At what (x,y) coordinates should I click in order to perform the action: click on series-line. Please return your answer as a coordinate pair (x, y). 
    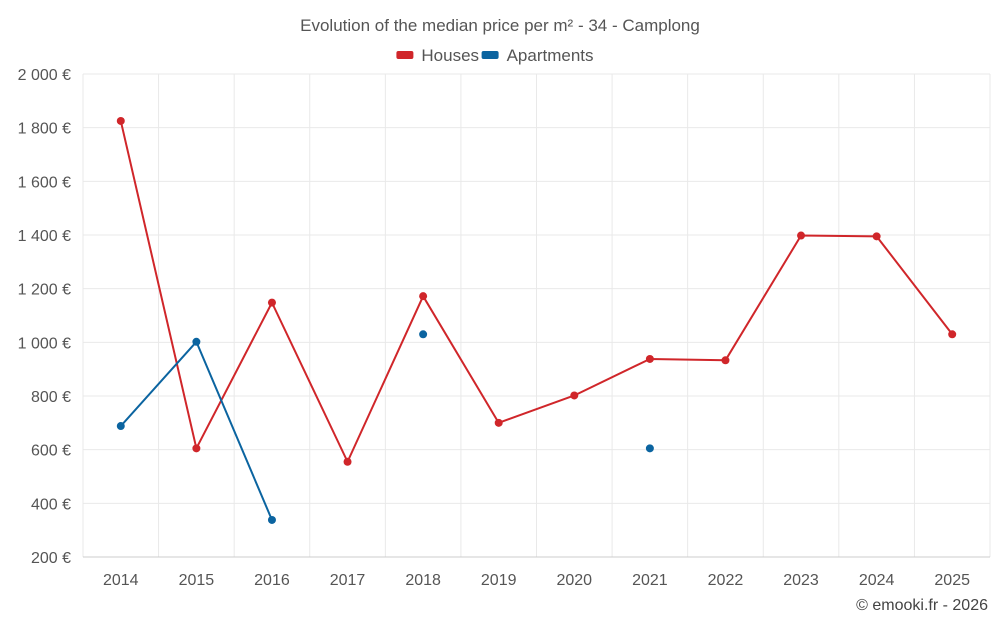
    Looking at the image, I should click on (196, 430).